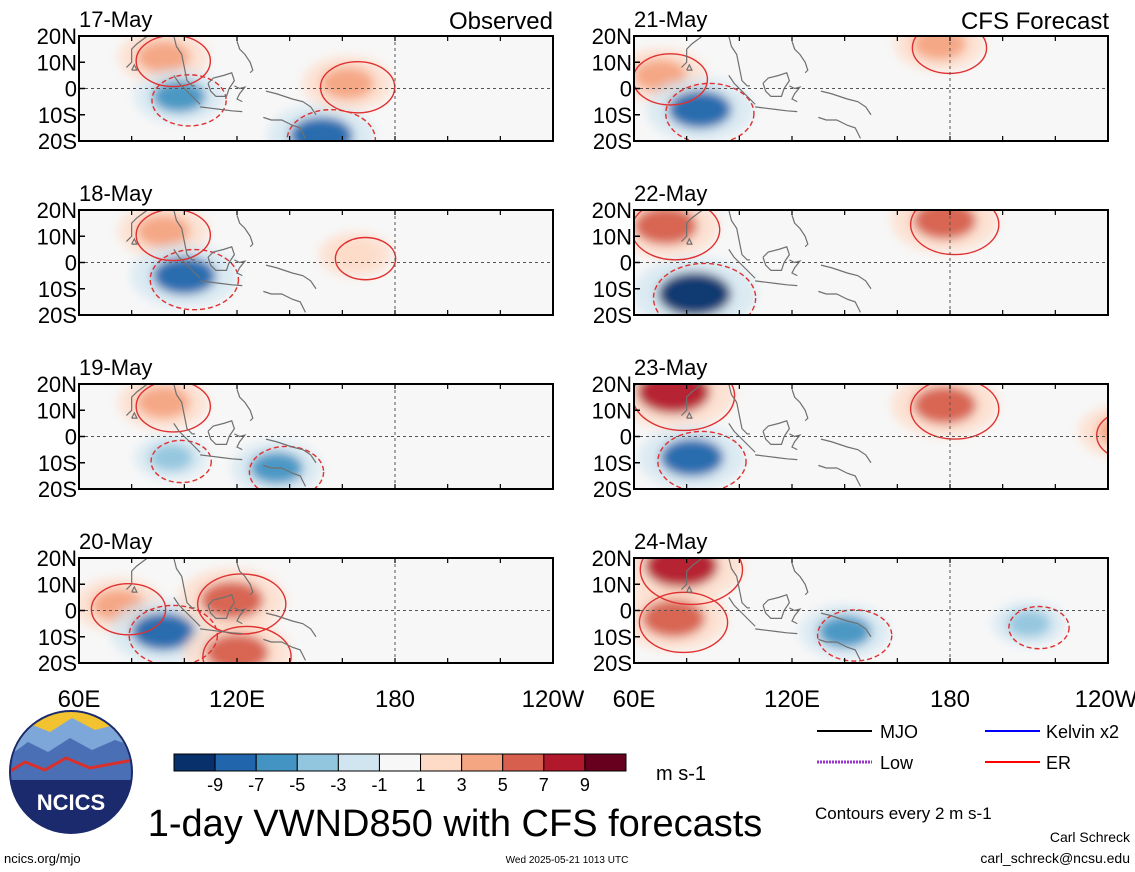 The image size is (1135, 872). What do you see at coordinates (681, 774) in the screenshot?
I see `colorbar-units: m s-1` at bounding box center [681, 774].